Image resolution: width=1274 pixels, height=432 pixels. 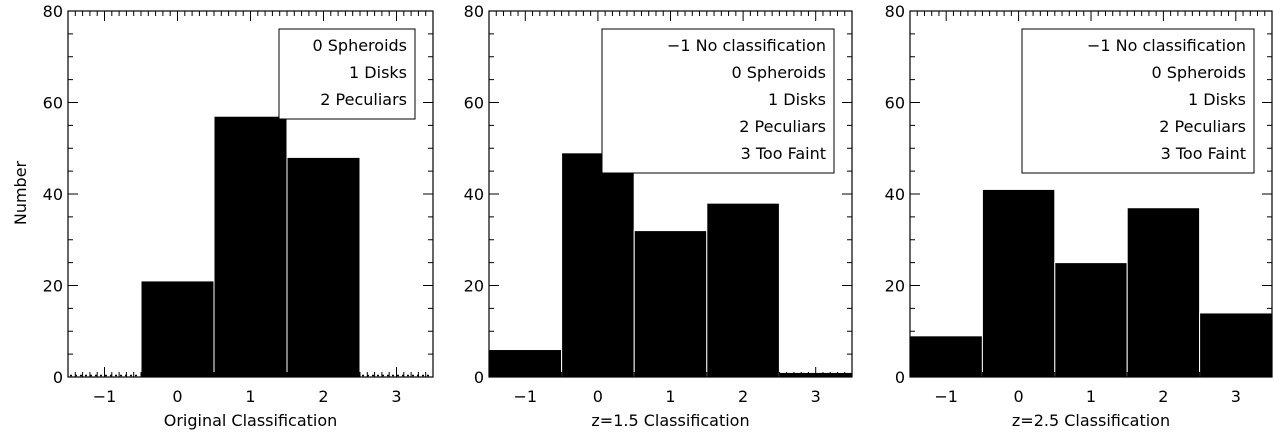 What do you see at coordinates (251, 420) in the screenshot?
I see `x-axis-title: Original Classification` at bounding box center [251, 420].